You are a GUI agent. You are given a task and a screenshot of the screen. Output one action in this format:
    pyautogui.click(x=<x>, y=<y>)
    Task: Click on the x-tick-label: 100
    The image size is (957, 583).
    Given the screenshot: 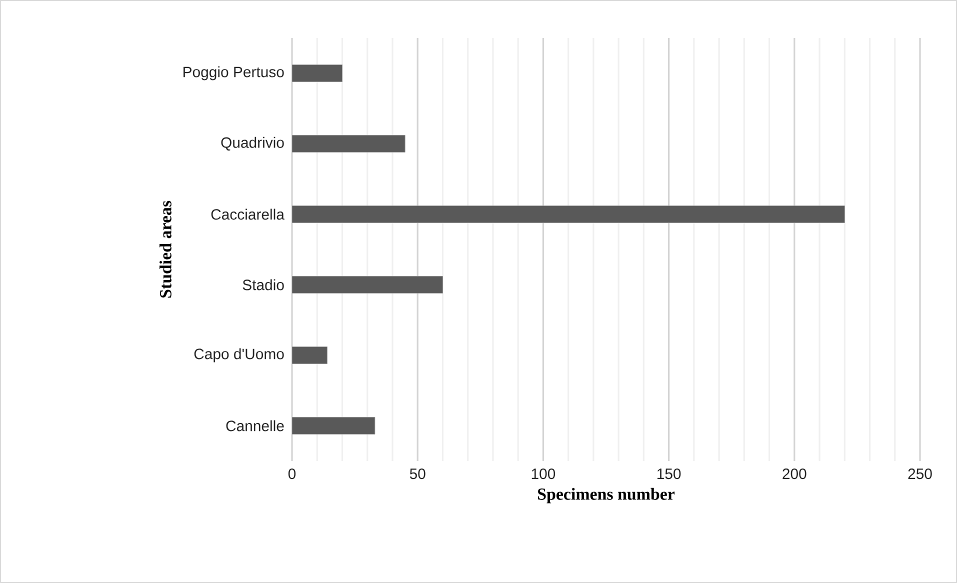 What is the action you would take?
    pyautogui.click(x=544, y=474)
    